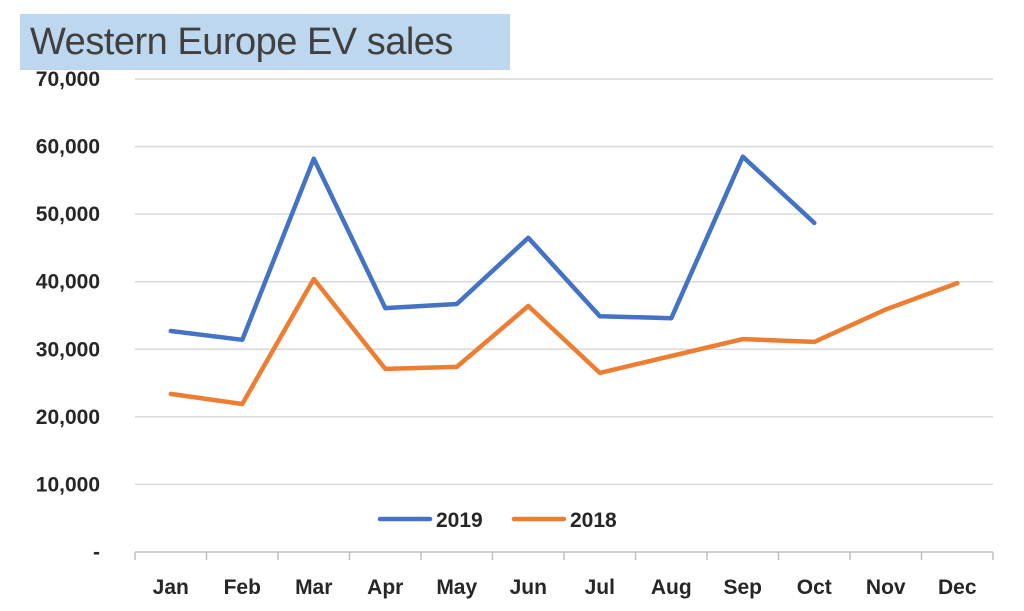 Image resolution: width=1024 pixels, height=611 pixels. What do you see at coordinates (742, 587) in the screenshot?
I see `x-tick-label: Sep` at bounding box center [742, 587].